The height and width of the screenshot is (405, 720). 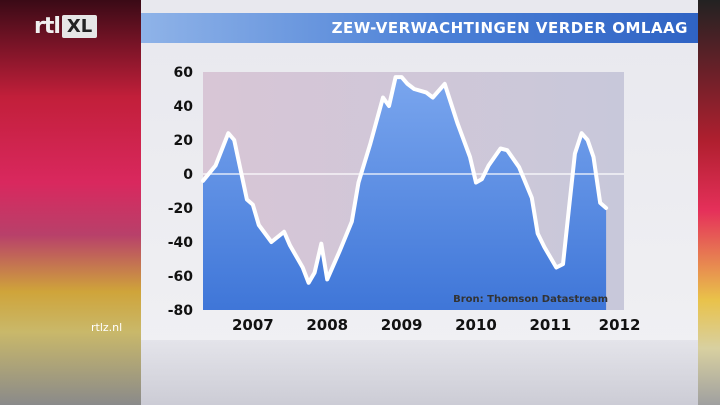 I want to click on logo-xl-badge: XL, so click(x=79, y=26).